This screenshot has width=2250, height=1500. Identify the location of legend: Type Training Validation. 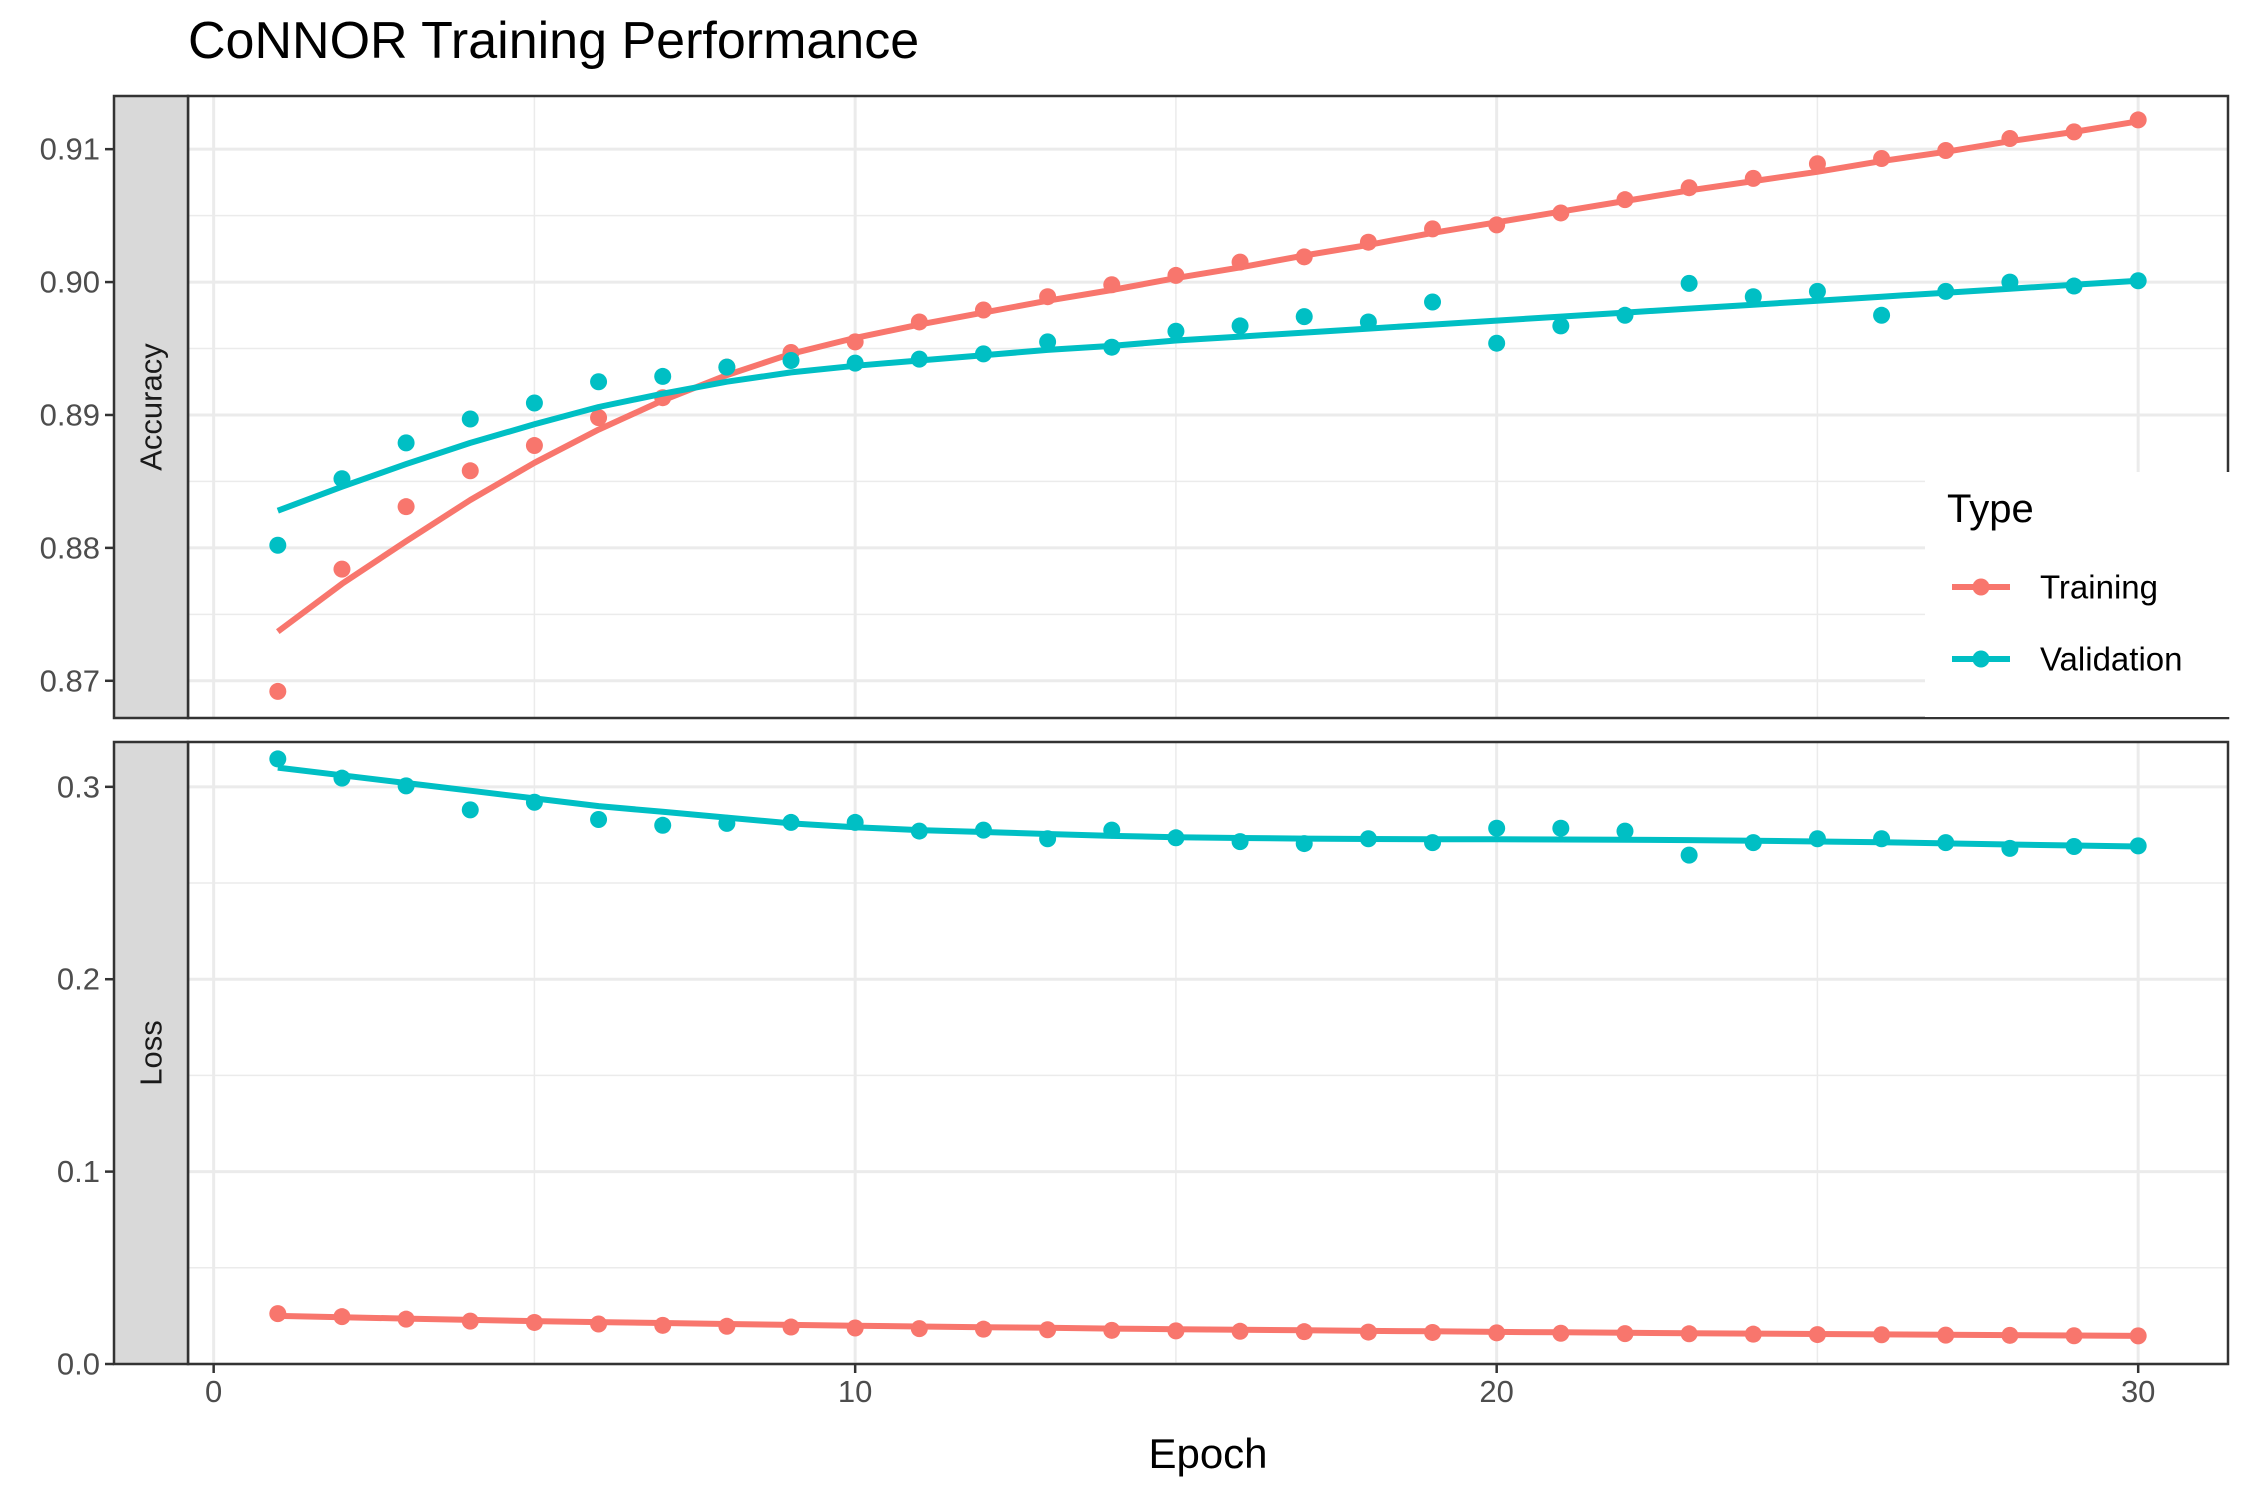
(2087, 594).